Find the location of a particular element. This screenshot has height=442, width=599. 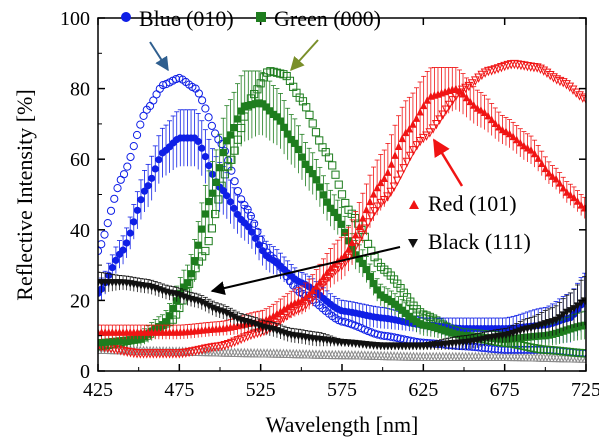

y-axis-title: Reflective Intensity [%] is located at coordinates (24, 194).